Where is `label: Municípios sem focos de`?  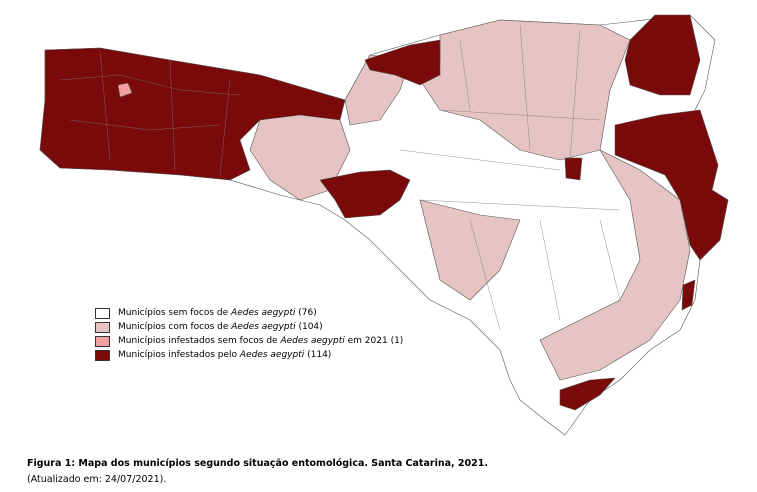 label: Municípios sem focos de is located at coordinates (175, 313).